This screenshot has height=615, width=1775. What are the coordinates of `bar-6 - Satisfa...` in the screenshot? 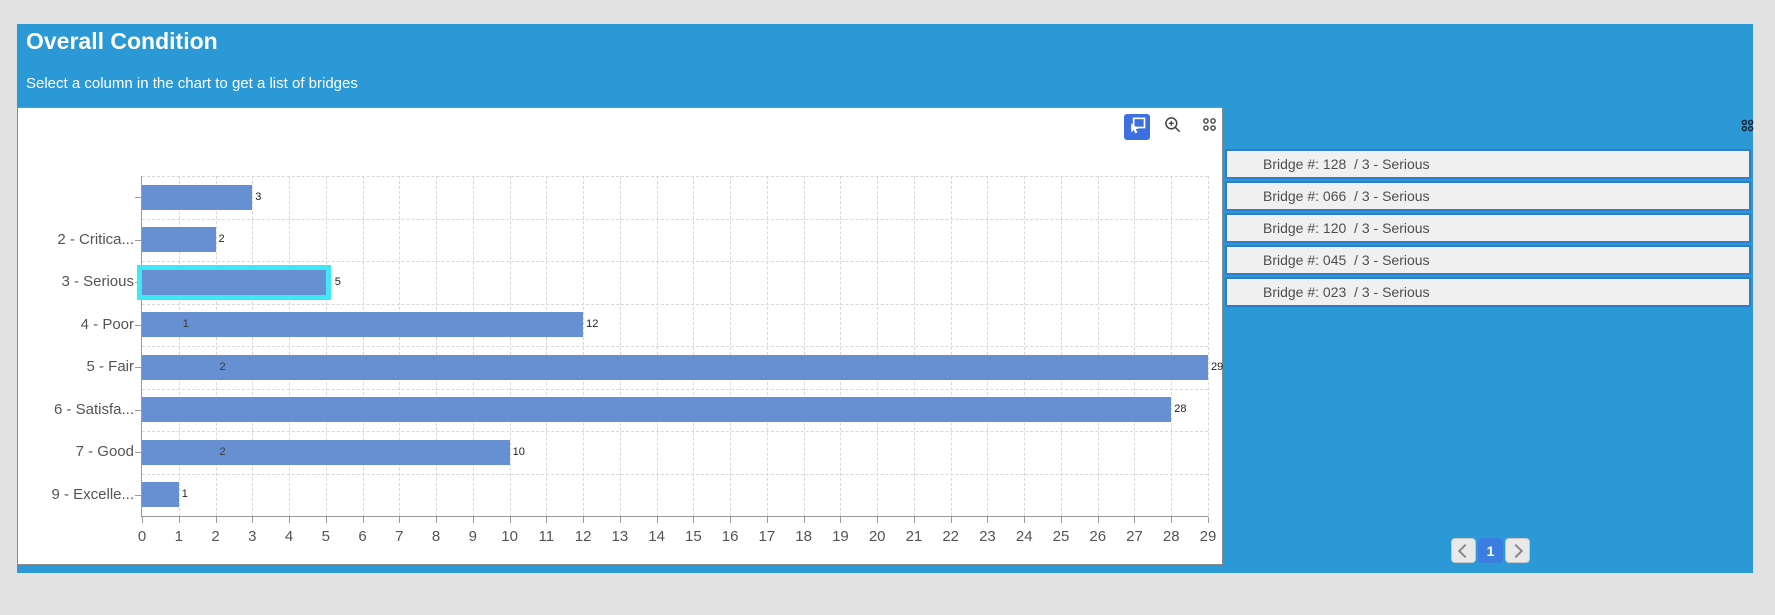 It's located at (657, 410).